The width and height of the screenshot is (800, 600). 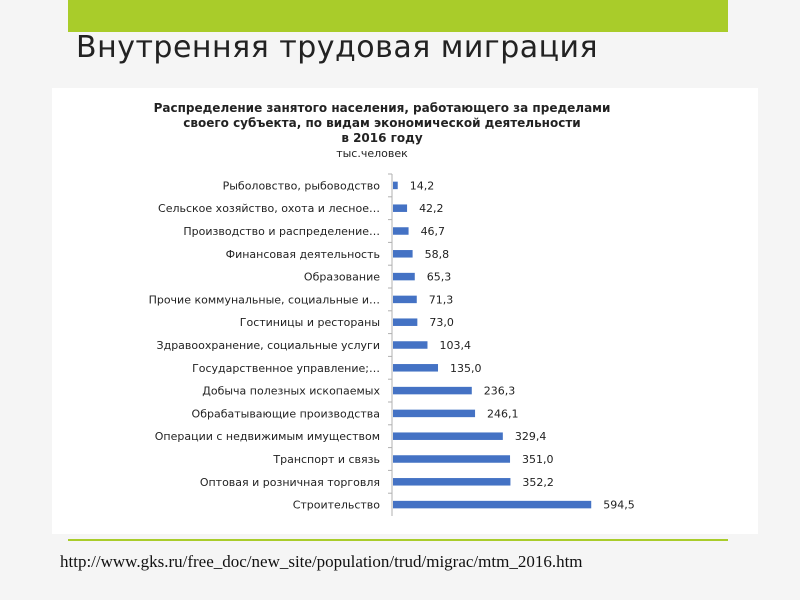 I want to click on chart-title-line-3: в 2016 году, so click(x=382, y=138).